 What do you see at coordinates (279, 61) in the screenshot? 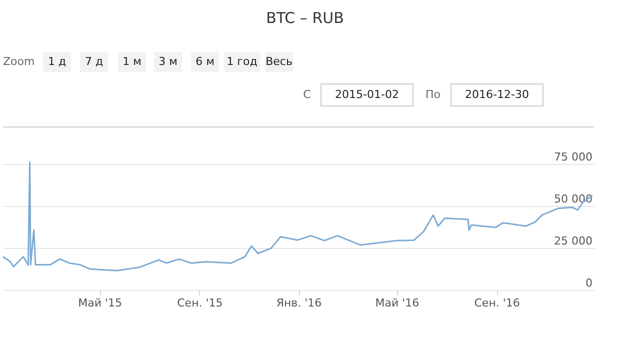
I see `text: Весь` at bounding box center [279, 61].